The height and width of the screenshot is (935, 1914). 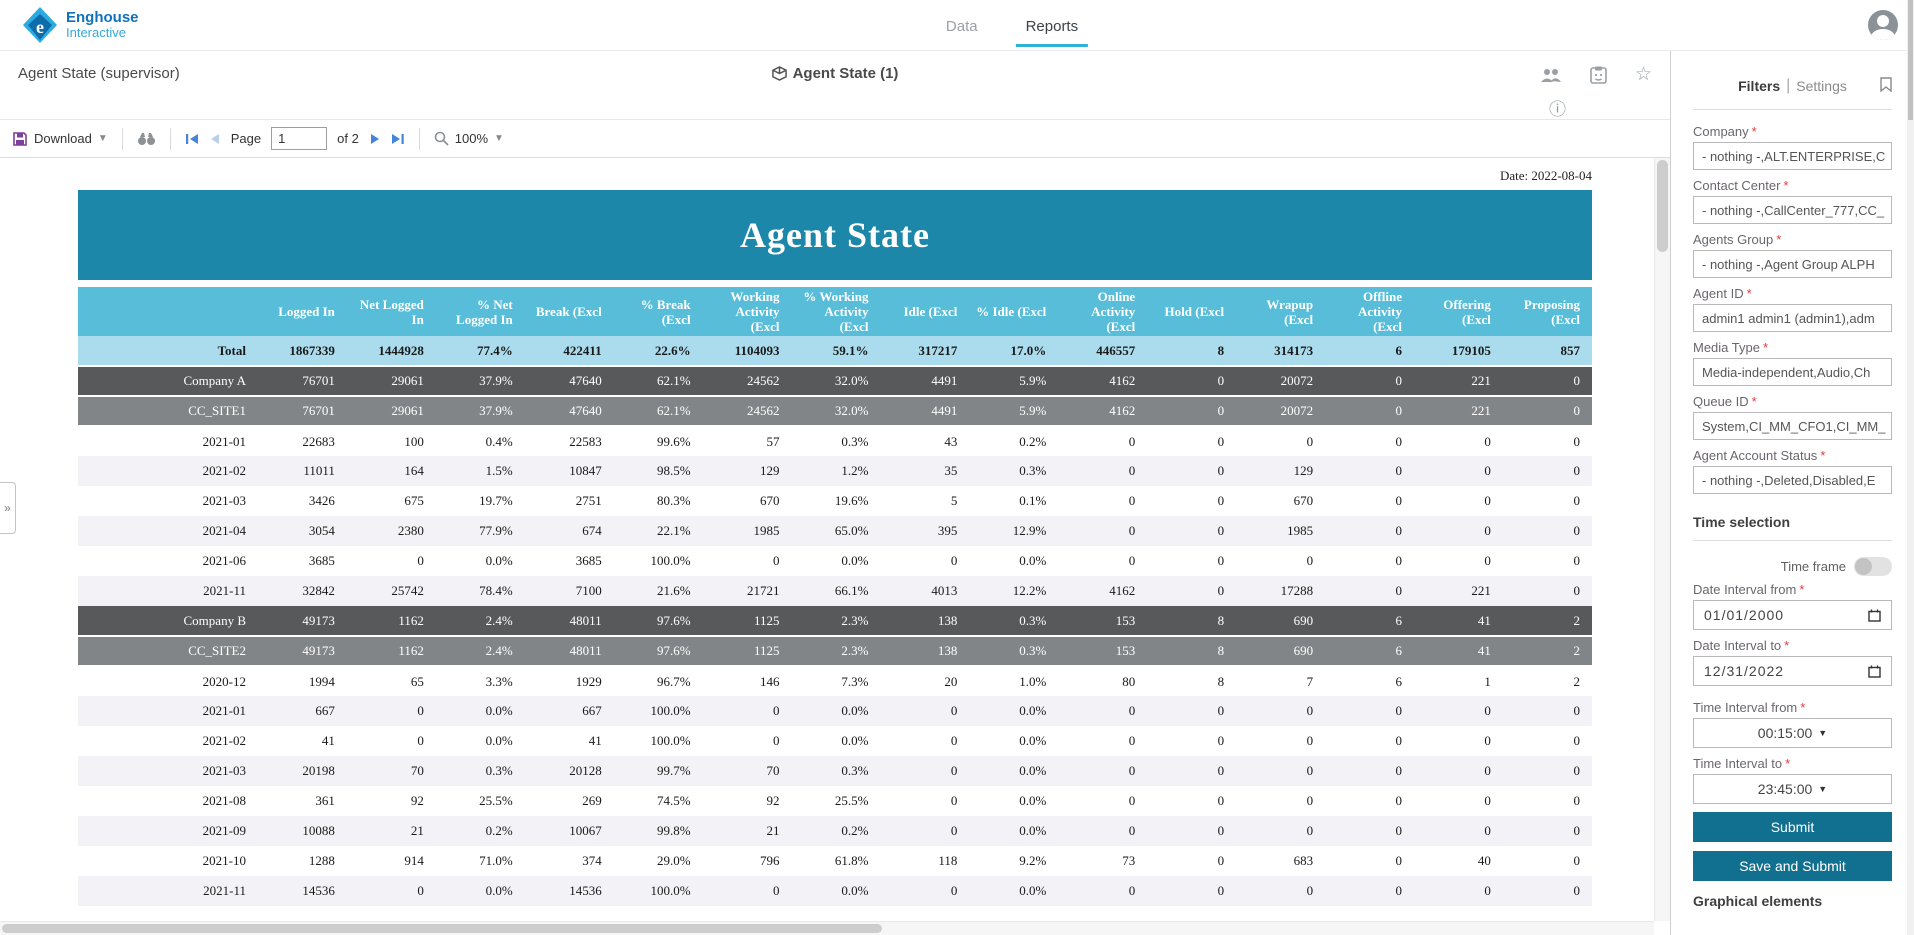 I want to click on table-cell: 1985, so click(x=1281, y=531).